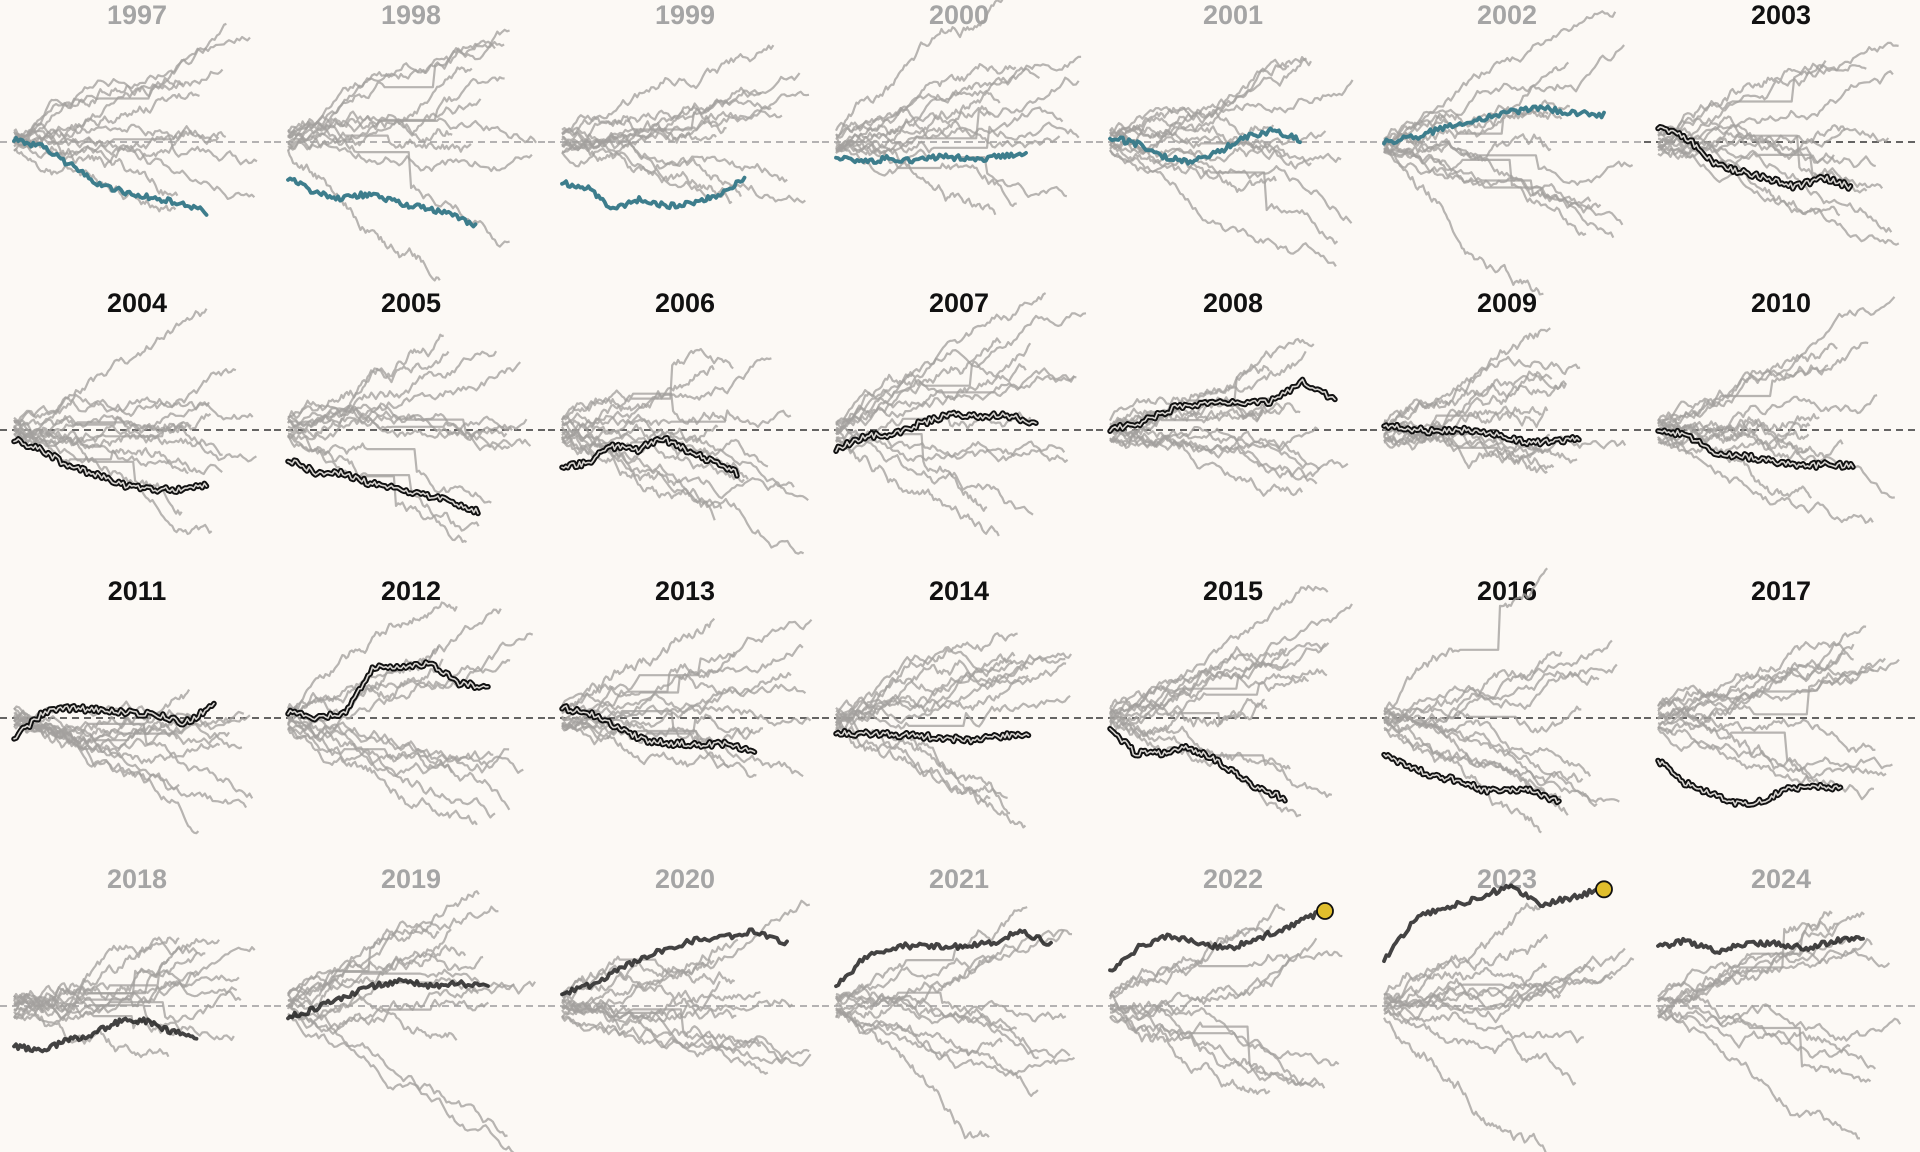 Image resolution: width=1920 pixels, height=1152 pixels. I want to click on panel-title: 2002, so click(1507, 15).